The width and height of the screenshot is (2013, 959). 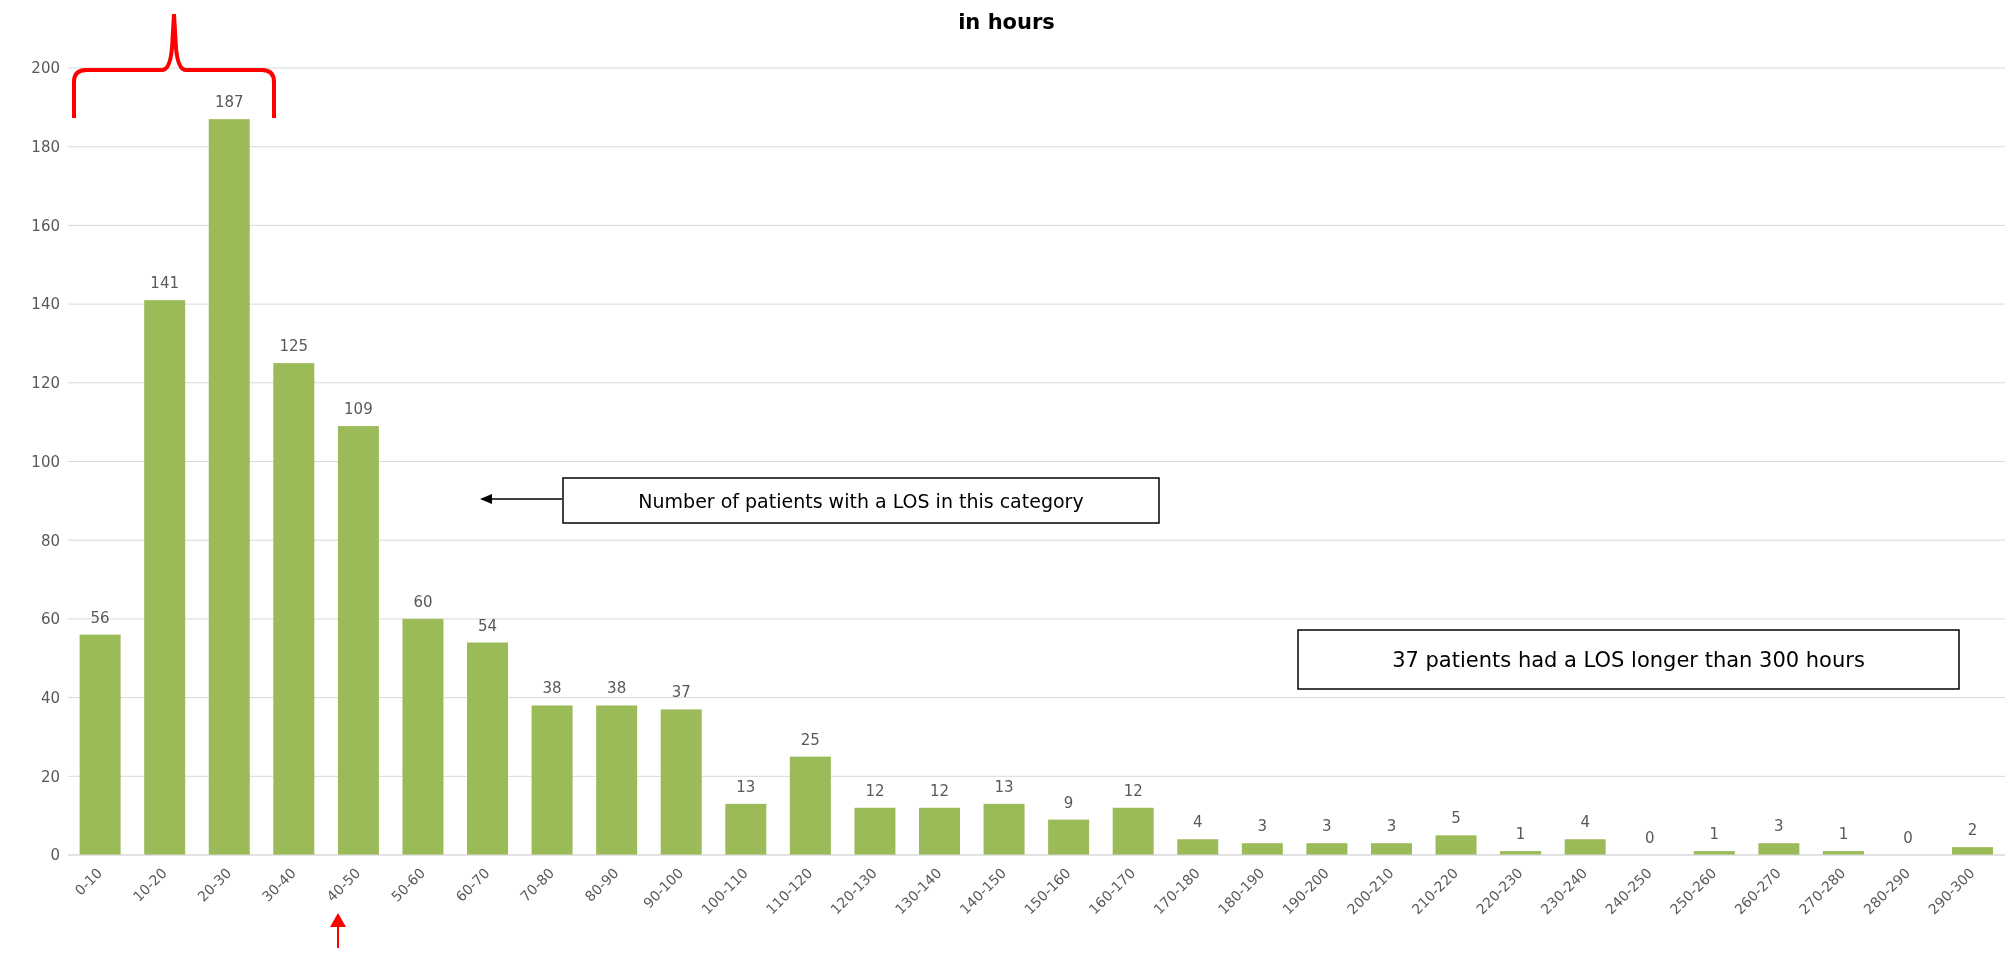 I want to click on data-label: 56, so click(x=100, y=617).